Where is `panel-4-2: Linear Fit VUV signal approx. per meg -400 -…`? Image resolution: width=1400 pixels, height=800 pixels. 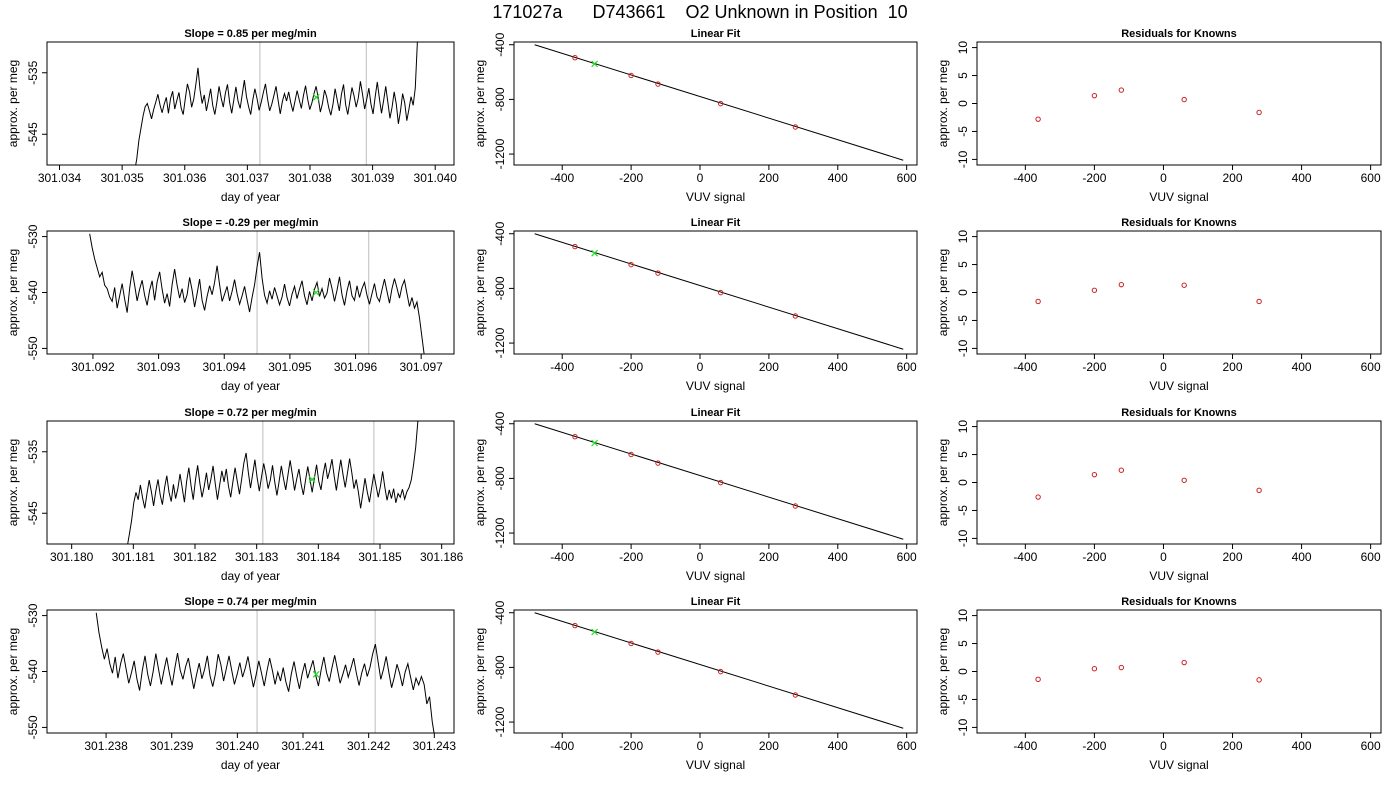
panel-4-2: Linear Fit VUV signal approx. per meg -400 -… is located at coordinates (695, 684).